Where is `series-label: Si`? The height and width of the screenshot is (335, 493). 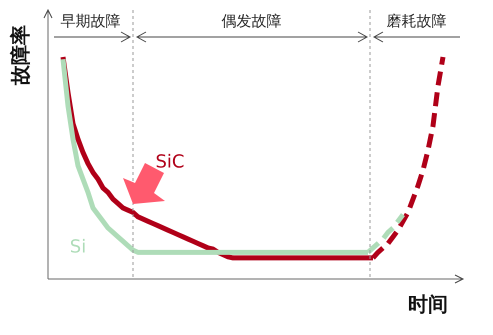 series-label: Si is located at coordinates (78, 247).